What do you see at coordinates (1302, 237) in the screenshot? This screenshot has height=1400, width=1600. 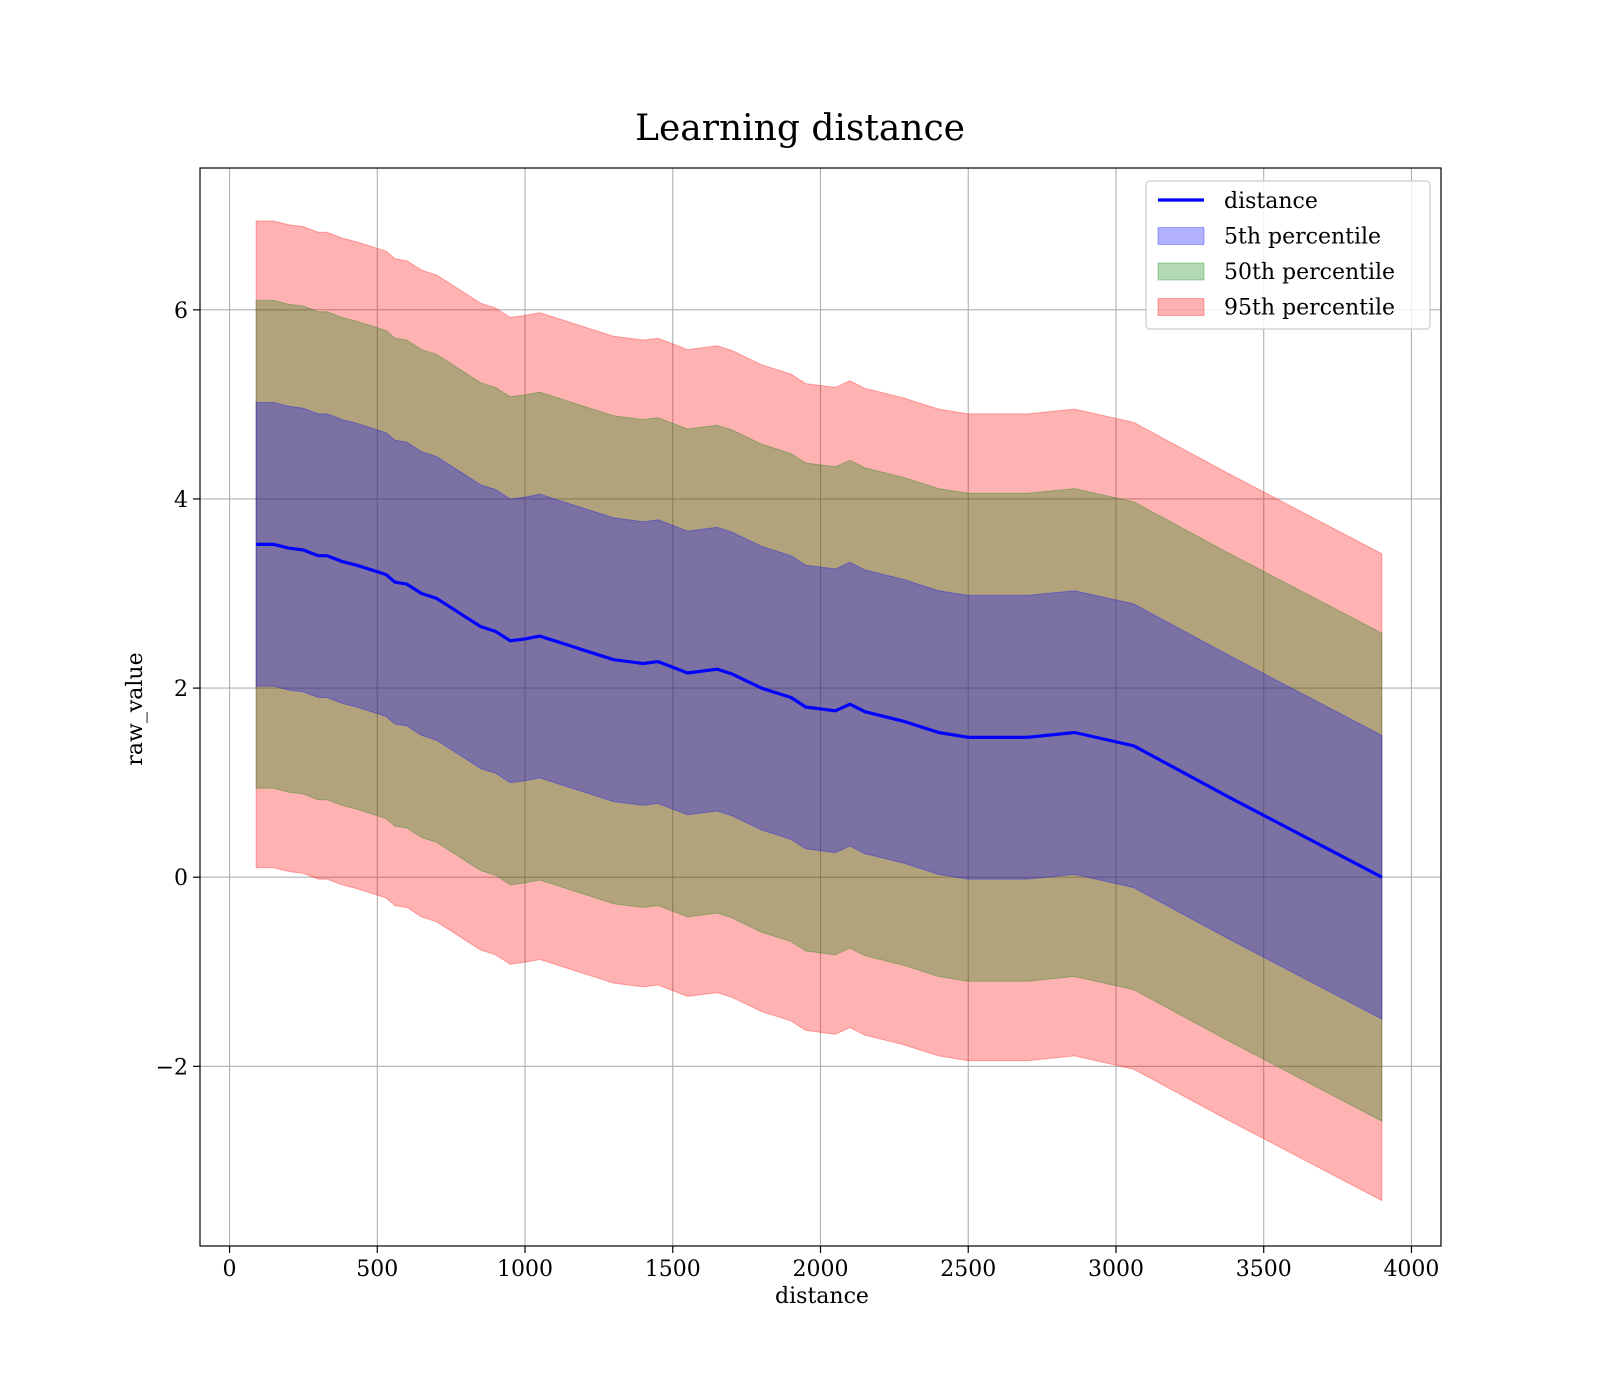 I see `legend-entry-label: 5th percentile` at bounding box center [1302, 237].